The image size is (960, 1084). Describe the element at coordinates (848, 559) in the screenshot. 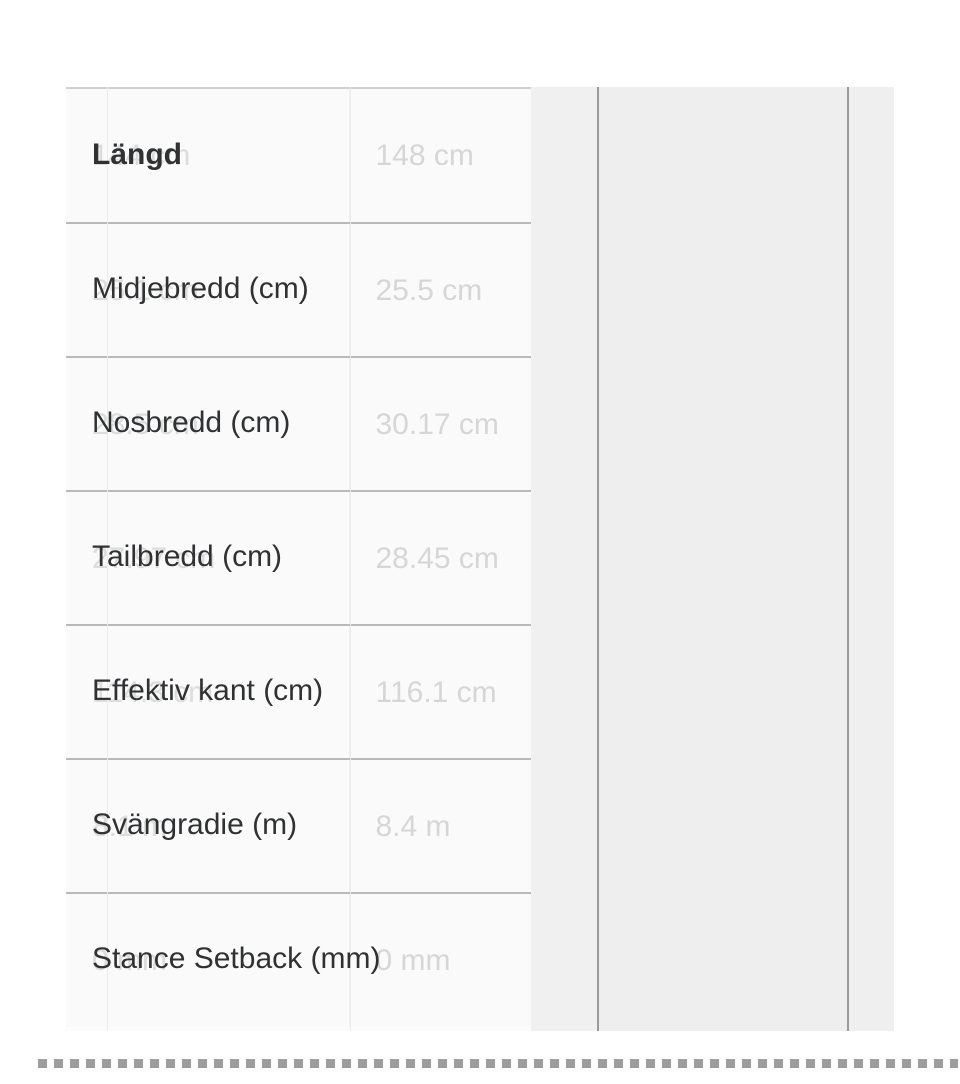

I see `selected-column-right-border` at that location.